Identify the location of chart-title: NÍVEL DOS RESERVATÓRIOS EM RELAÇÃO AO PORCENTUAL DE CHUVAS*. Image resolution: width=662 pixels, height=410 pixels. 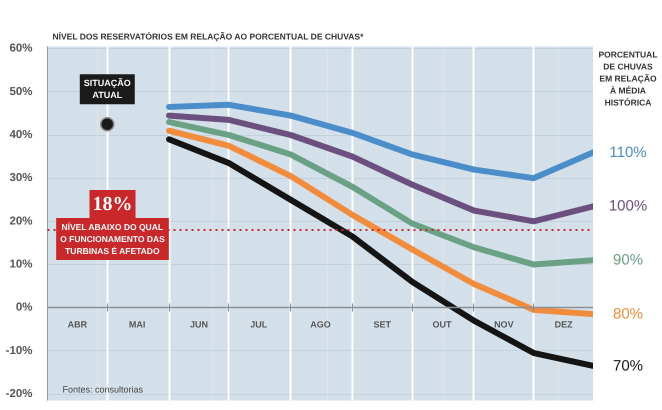
(208, 37).